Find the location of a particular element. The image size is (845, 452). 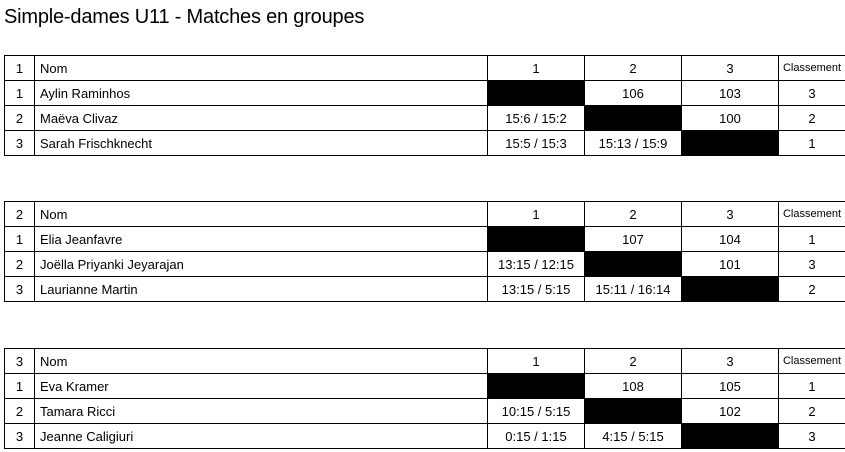

match-result: 15:5 / 15:3 is located at coordinates (536, 143).